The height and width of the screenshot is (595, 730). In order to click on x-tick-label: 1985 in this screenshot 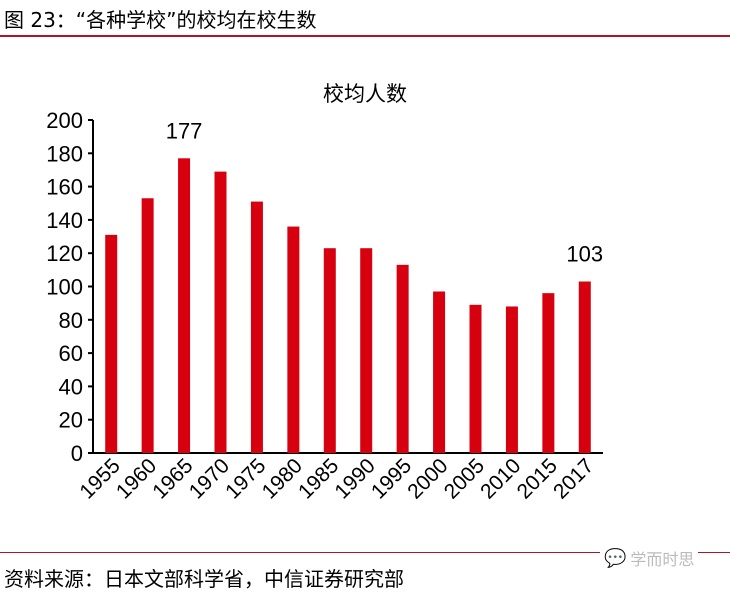, I will do `click(318, 478)`.